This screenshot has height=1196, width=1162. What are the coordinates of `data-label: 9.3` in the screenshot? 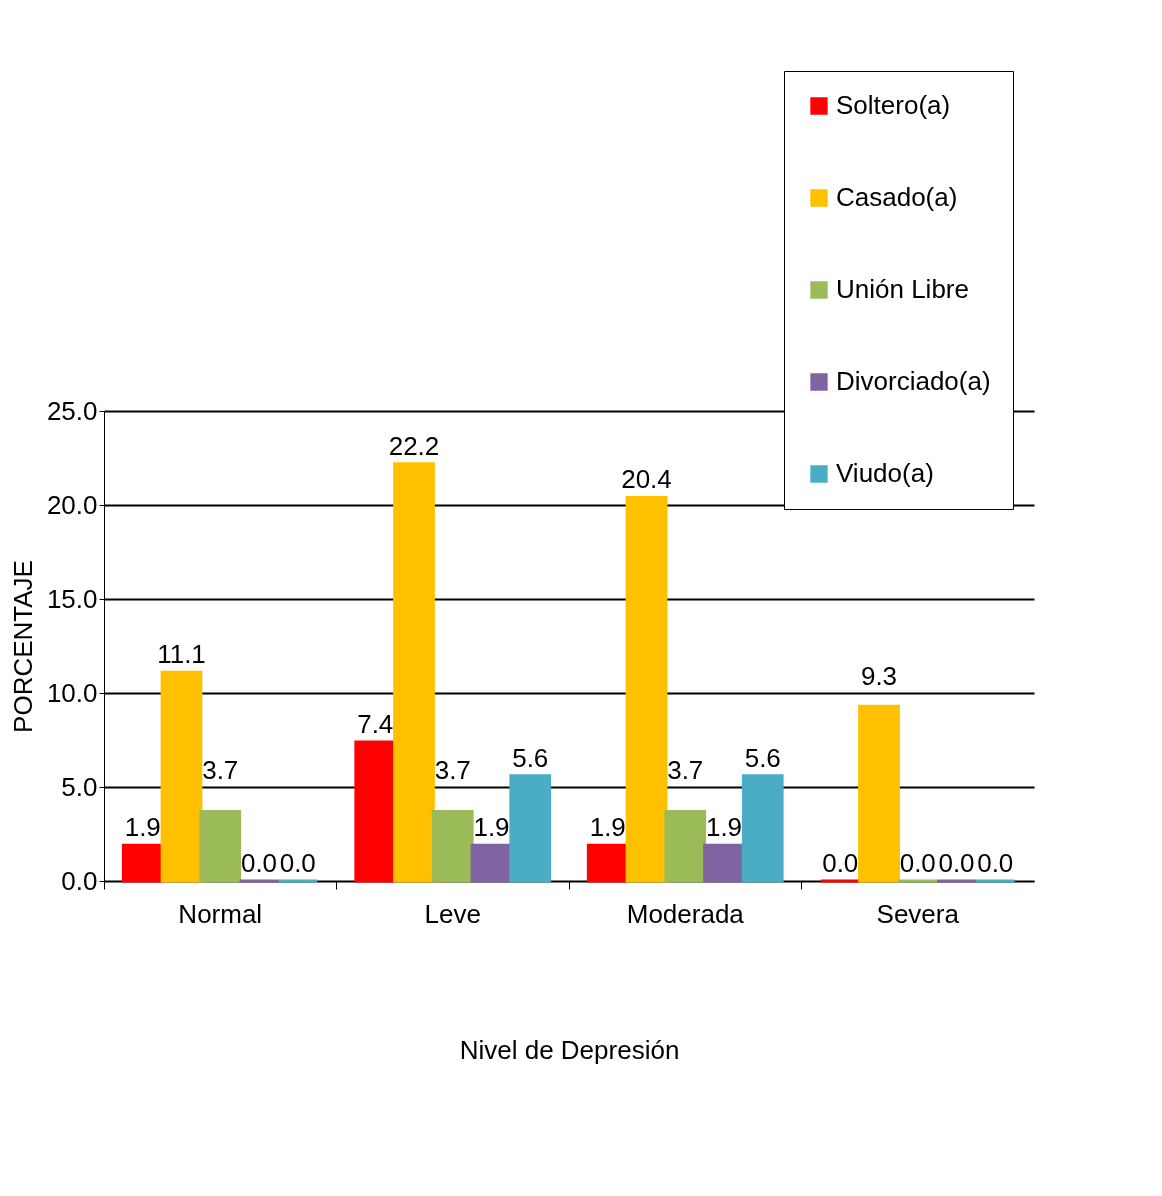 It's located at (879, 676).